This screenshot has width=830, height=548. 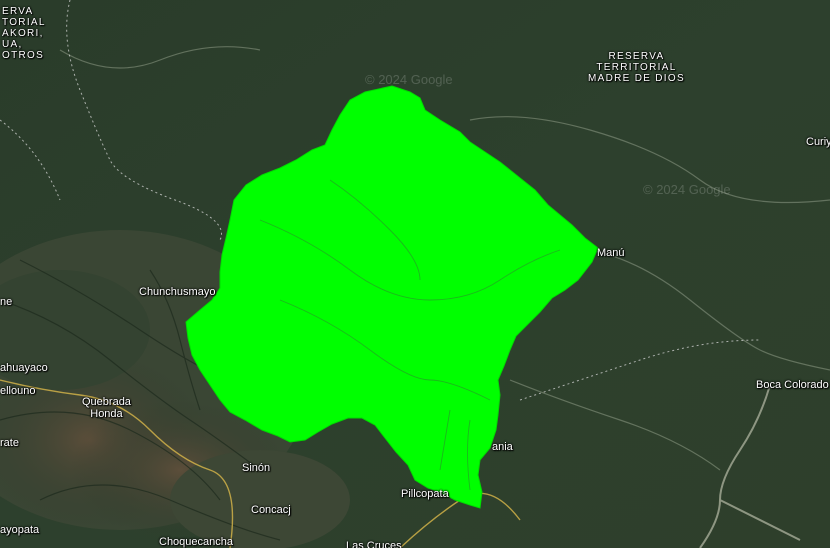 What do you see at coordinates (611, 253) in the screenshot?
I see `label-manu: Manú` at bounding box center [611, 253].